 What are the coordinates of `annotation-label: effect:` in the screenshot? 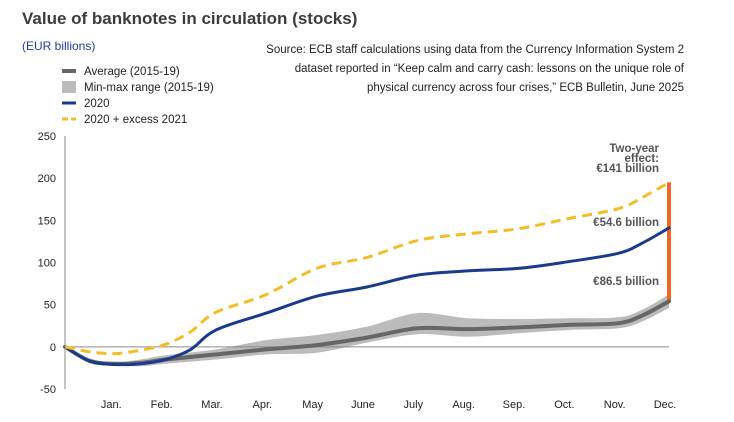 It's located at (641, 159).